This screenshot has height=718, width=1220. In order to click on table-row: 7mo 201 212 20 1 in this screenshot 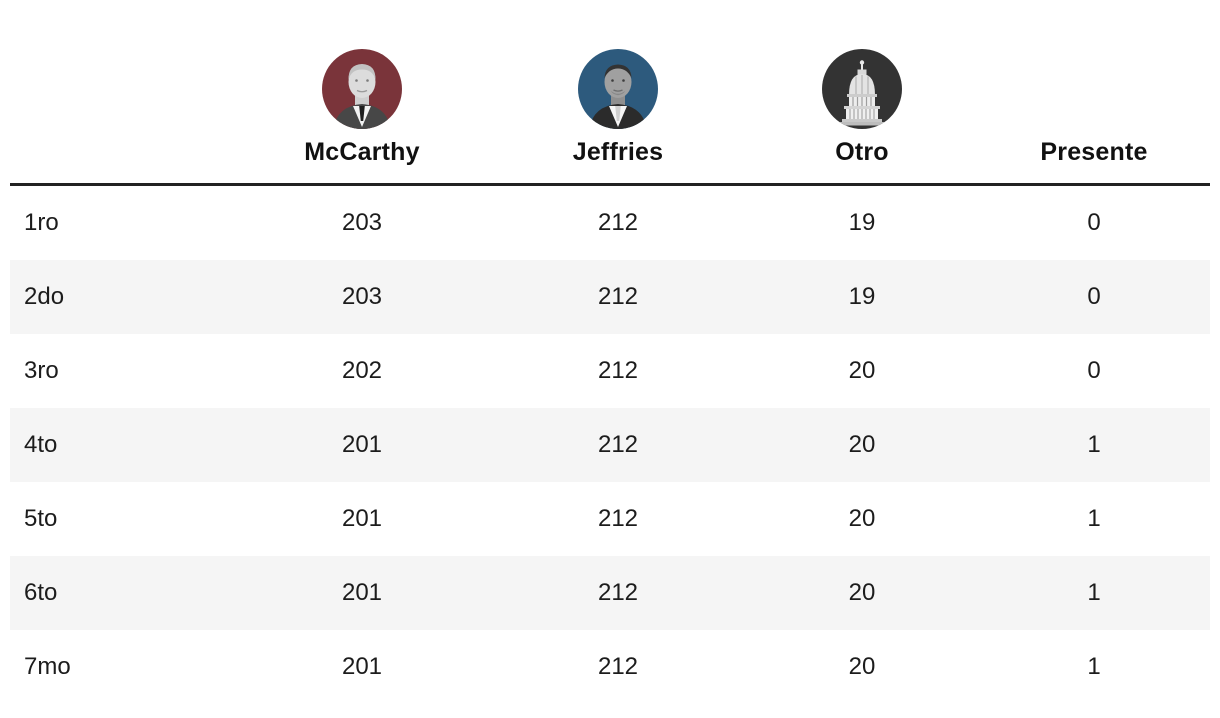, I will do `click(610, 667)`.